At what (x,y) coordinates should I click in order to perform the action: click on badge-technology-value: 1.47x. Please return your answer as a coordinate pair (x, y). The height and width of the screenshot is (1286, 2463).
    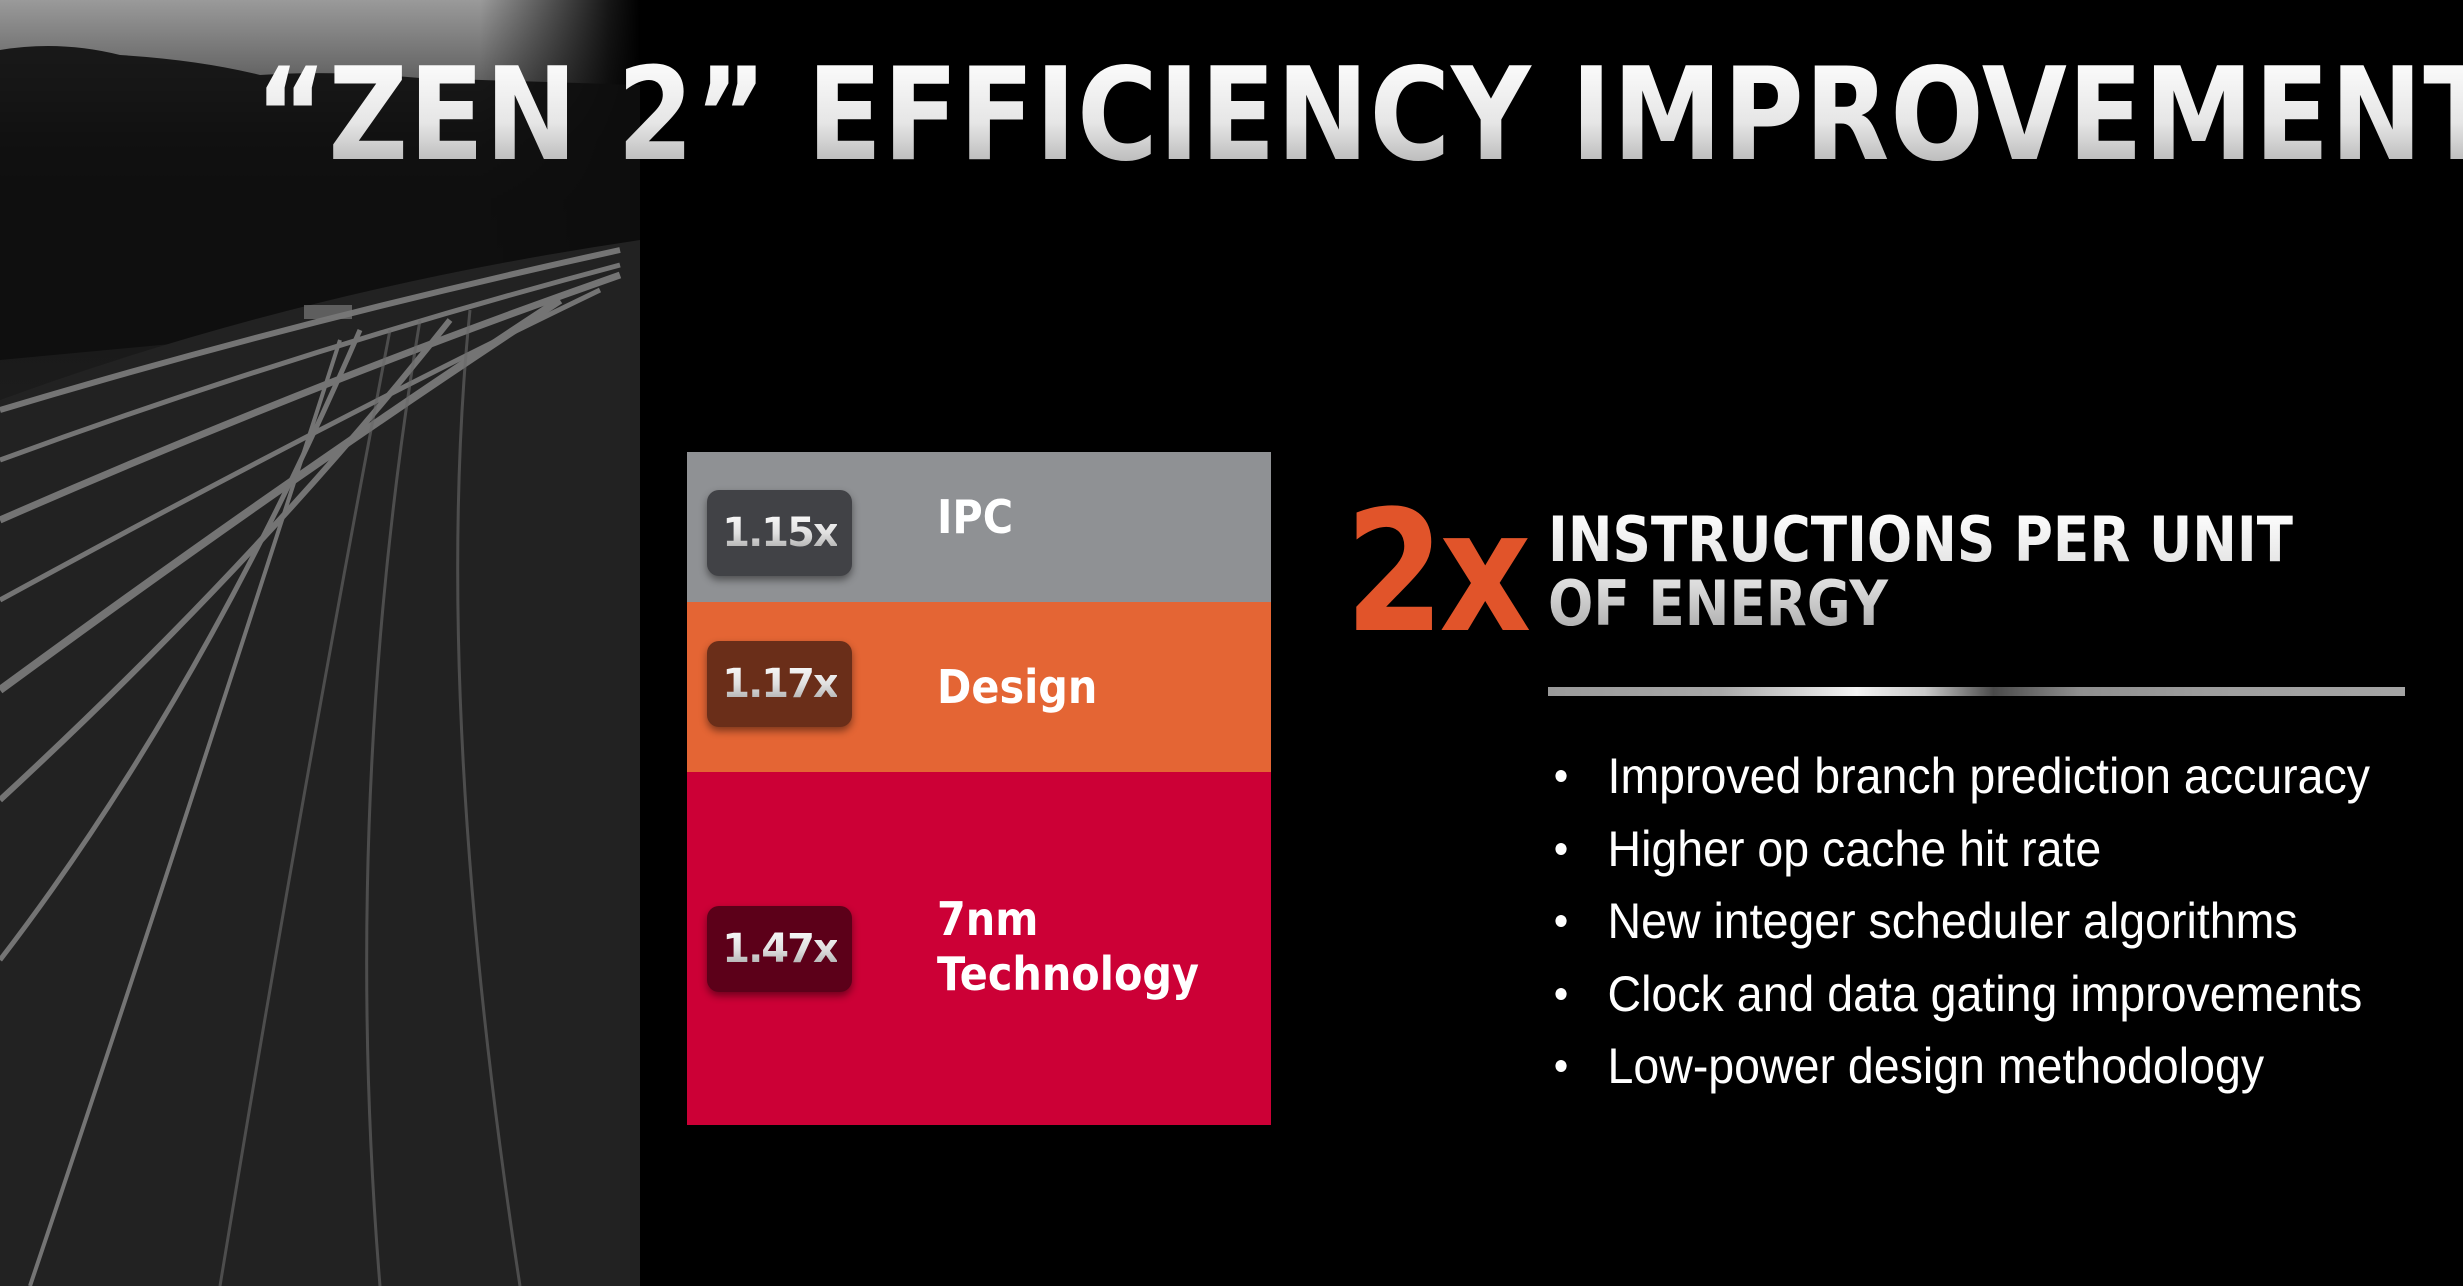
    Looking at the image, I should click on (780, 949).